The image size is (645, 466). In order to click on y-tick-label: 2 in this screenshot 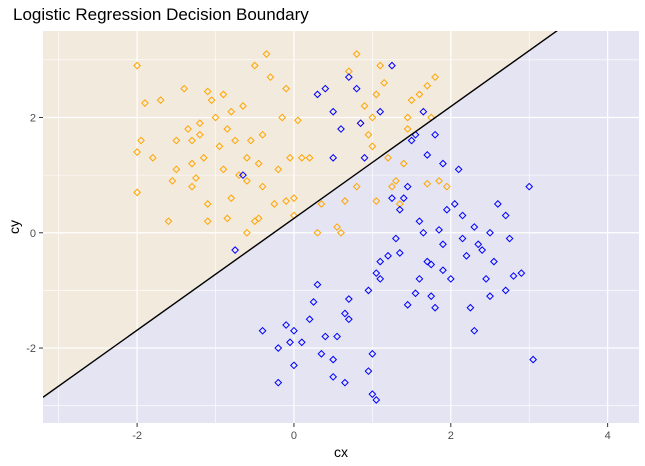, I will do `click(33, 118)`.